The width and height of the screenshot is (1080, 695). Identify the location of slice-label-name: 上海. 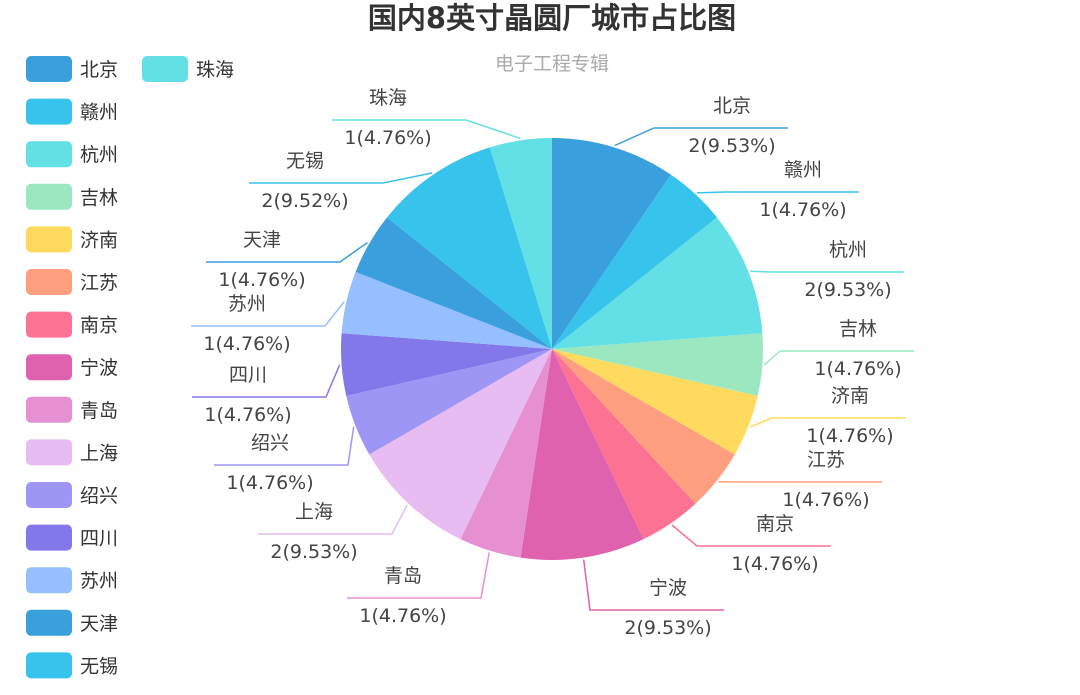
(314, 512).